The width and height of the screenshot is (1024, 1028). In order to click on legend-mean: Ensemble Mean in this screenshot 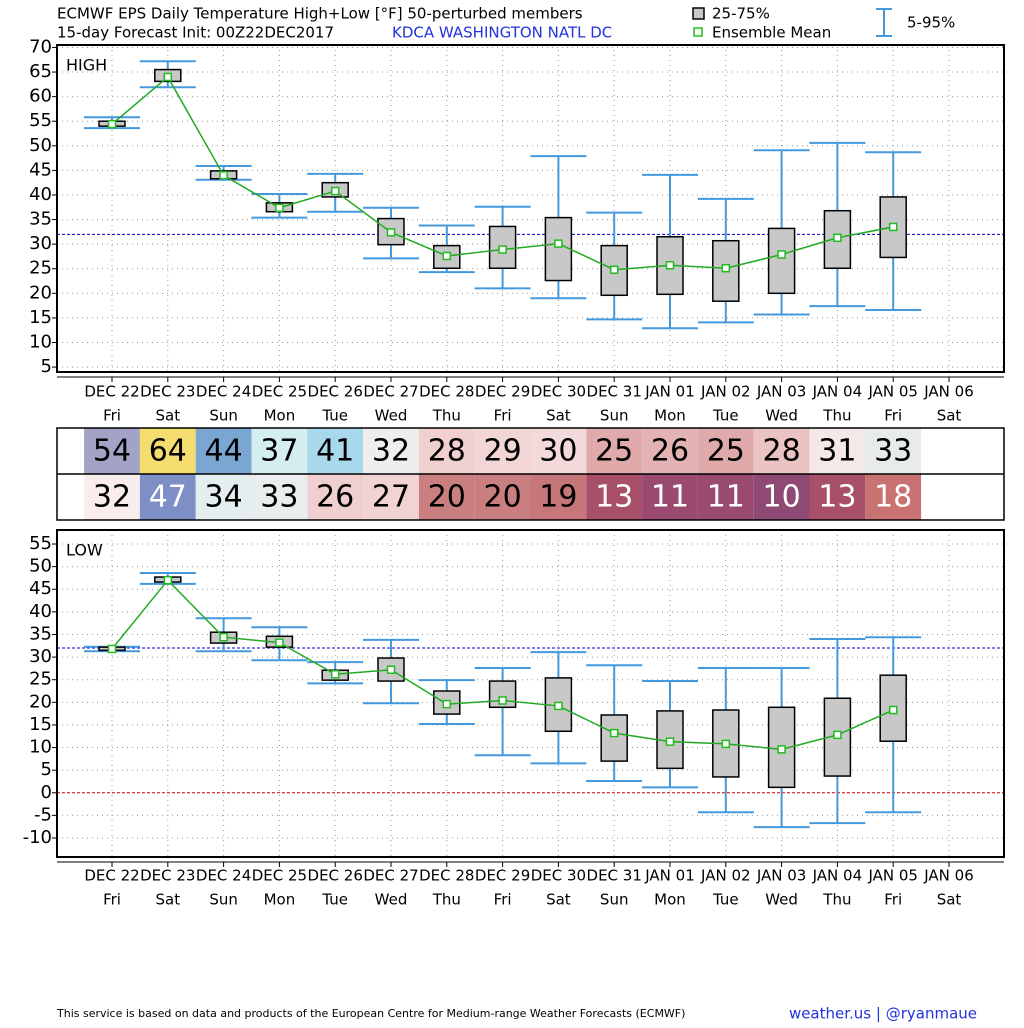, I will do `click(771, 33)`.